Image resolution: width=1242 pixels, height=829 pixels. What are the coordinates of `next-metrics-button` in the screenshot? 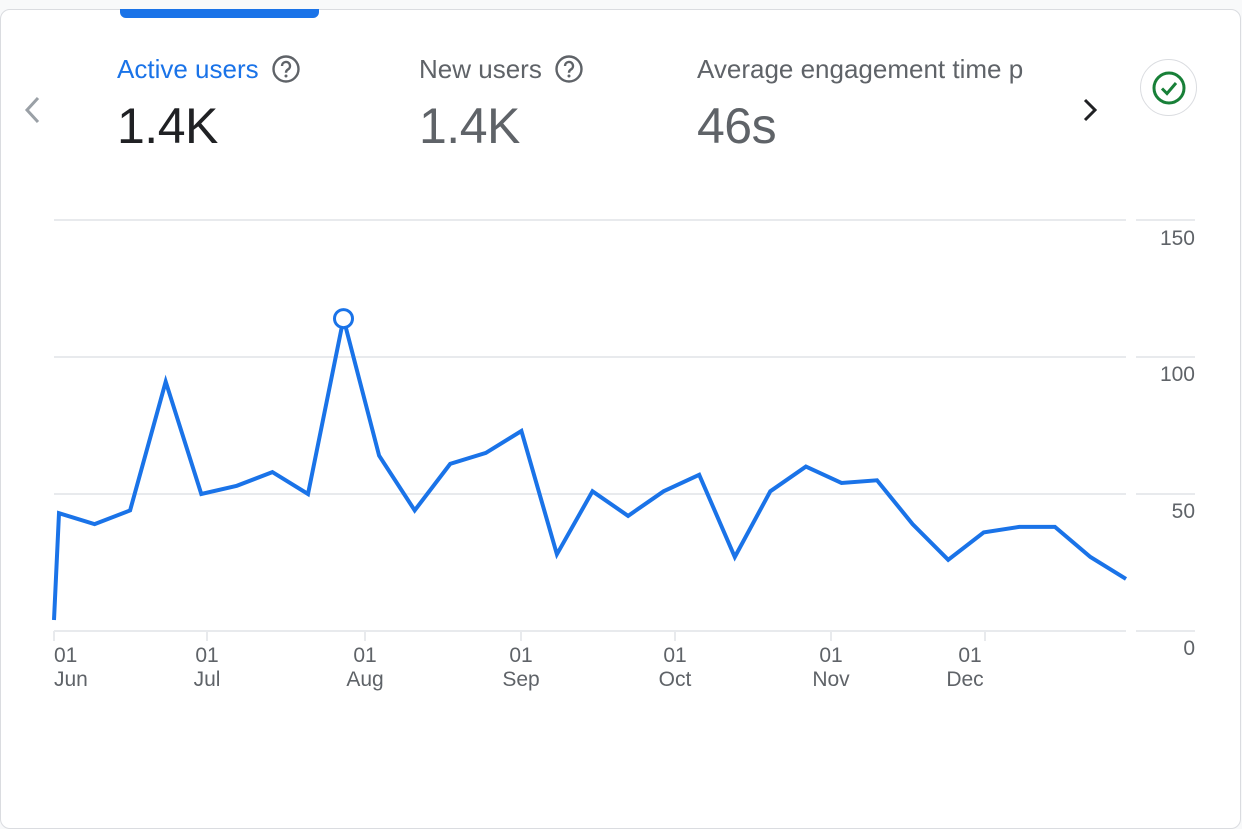 It's located at (1090, 110).